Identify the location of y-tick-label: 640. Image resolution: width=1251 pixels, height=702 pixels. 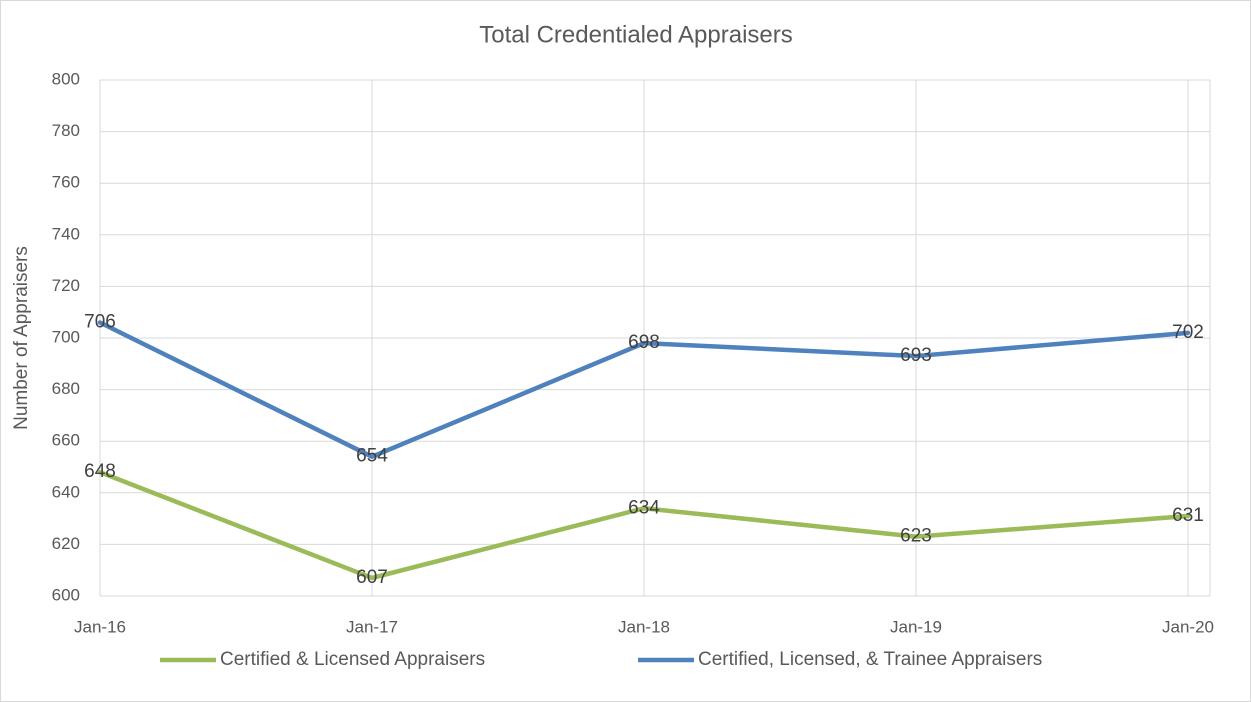
(66, 491).